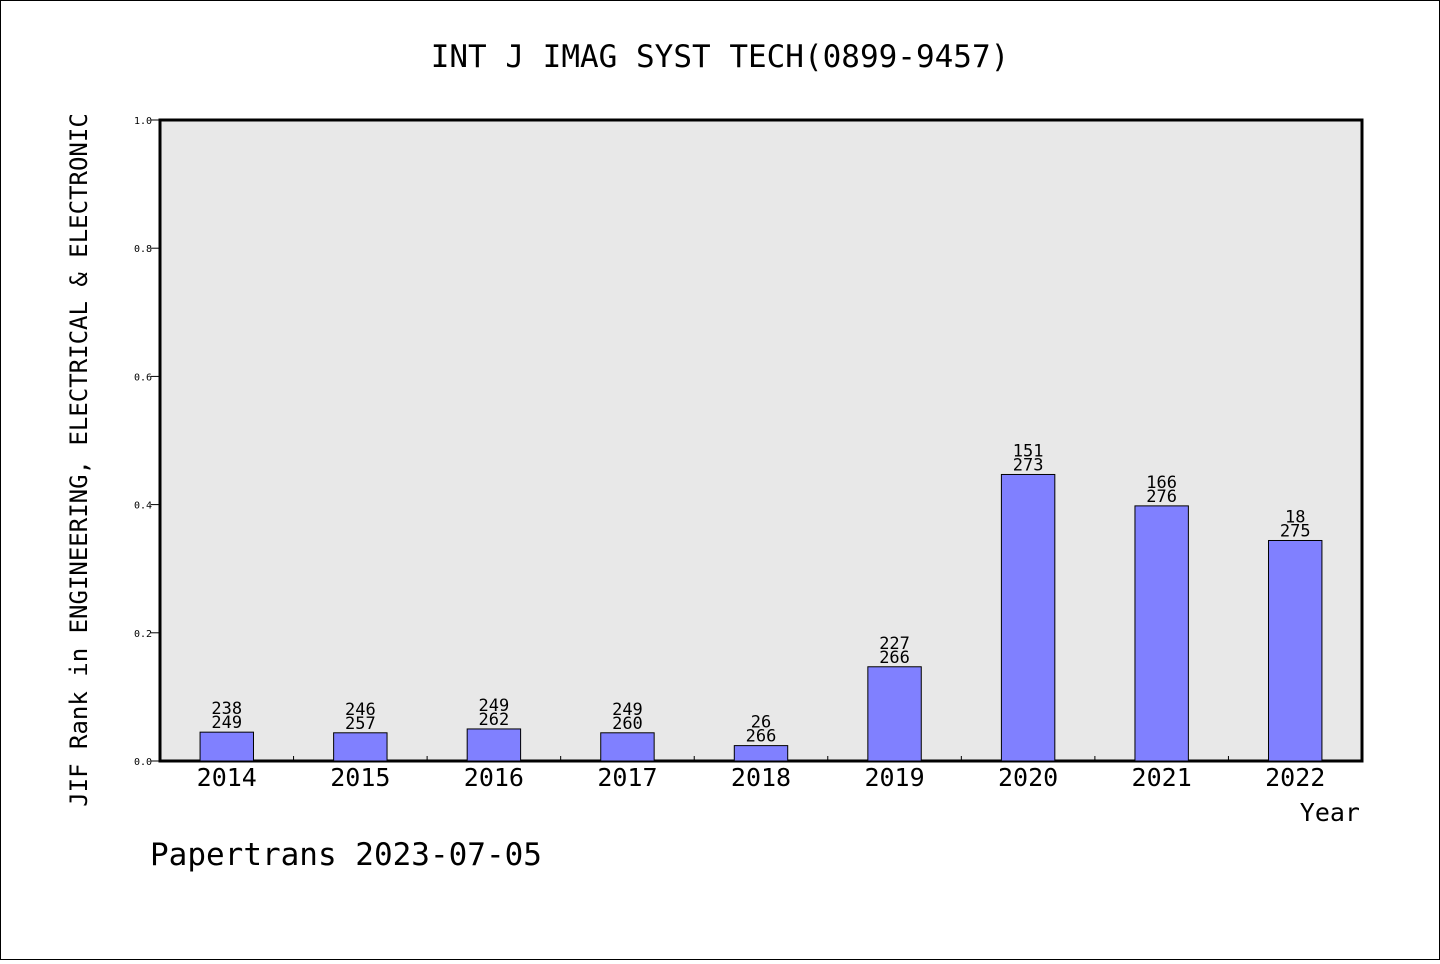 Image resolution: width=1440 pixels, height=964 pixels. Describe the element at coordinates (494, 777) in the screenshot. I see `x-tick-label: 2016` at that location.